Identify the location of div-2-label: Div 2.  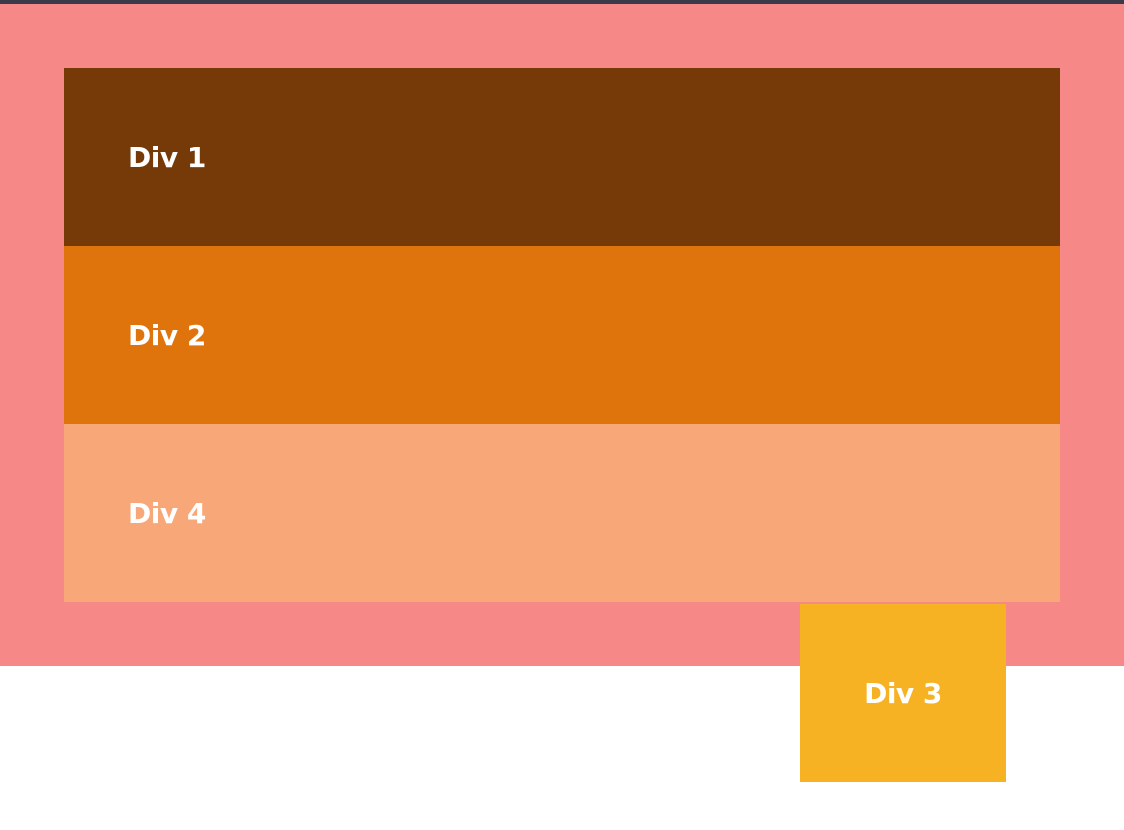
(167, 335).